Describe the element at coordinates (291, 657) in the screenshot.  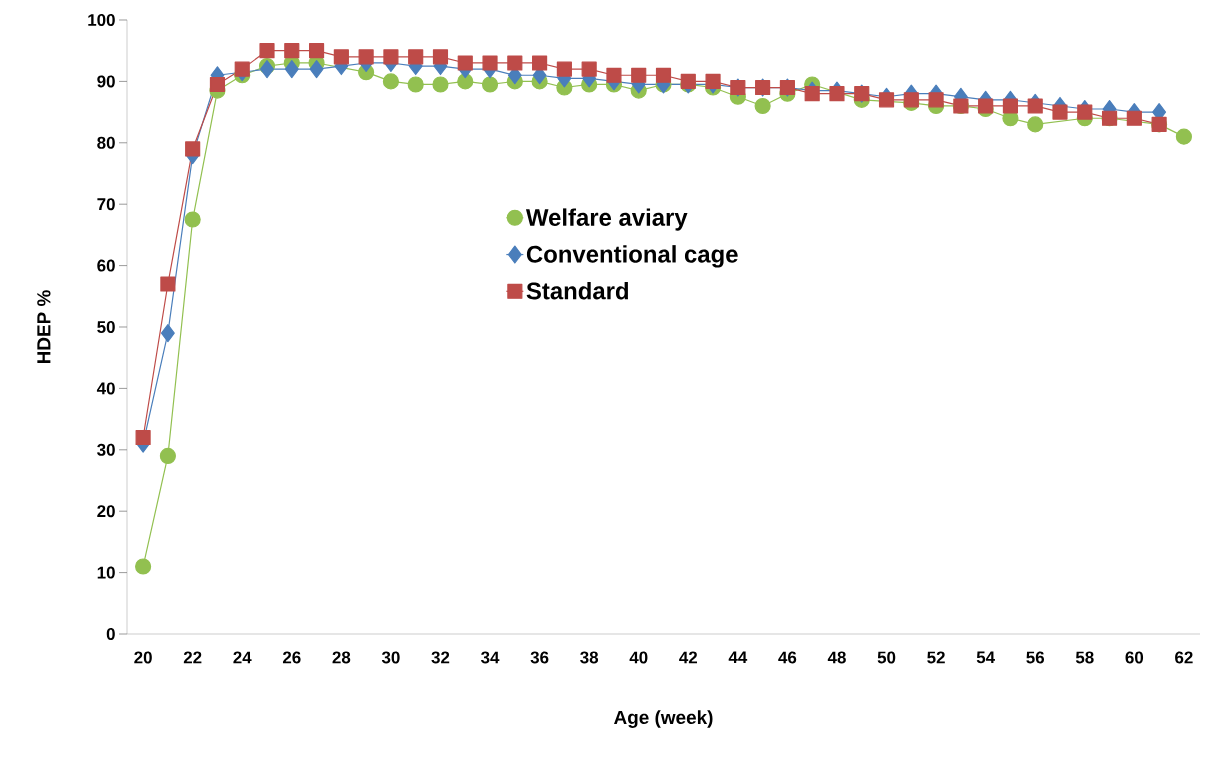
I see `x-tick-label: 26` at that location.